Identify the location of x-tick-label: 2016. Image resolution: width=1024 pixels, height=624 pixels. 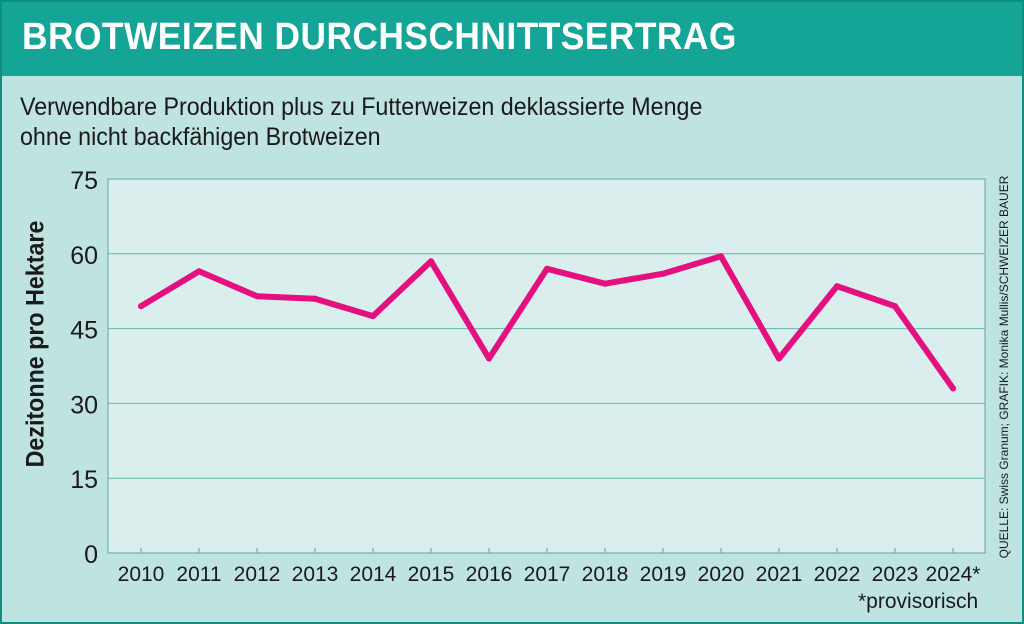
(489, 574).